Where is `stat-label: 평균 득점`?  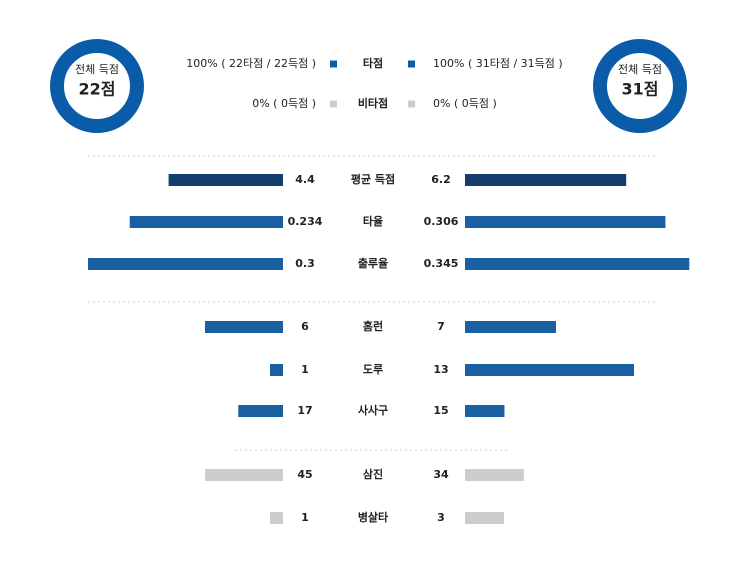 stat-label: 평균 득점 is located at coordinates (373, 179).